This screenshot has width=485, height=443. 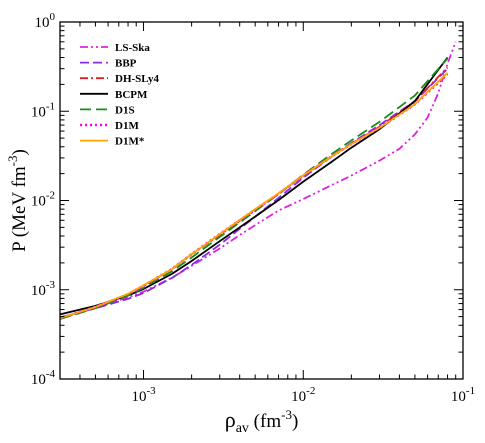 I want to click on y-axis-label-sup: -3, so click(x=12, y=160).